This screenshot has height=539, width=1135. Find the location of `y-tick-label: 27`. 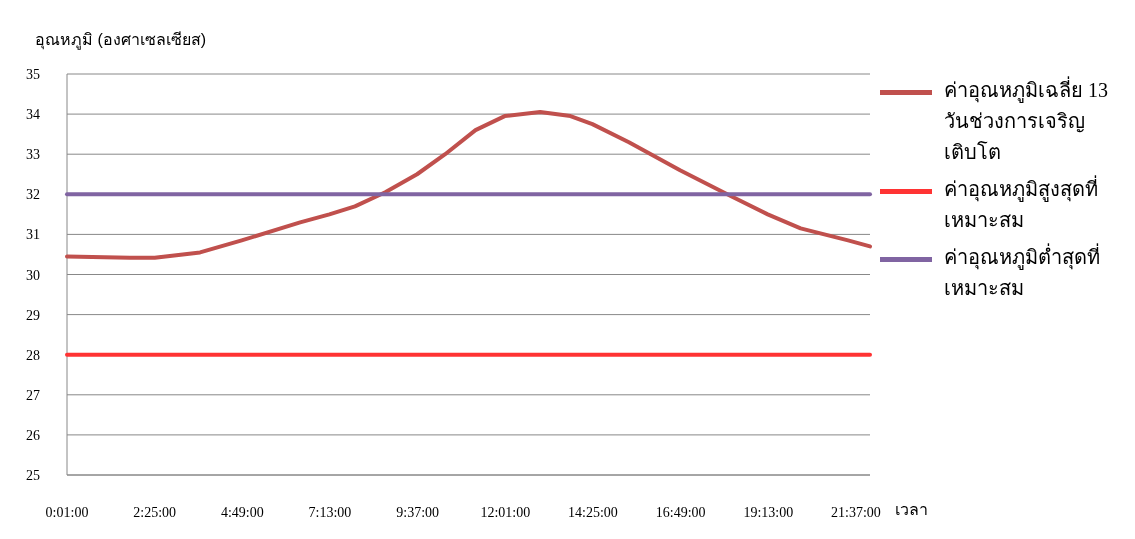

y-tick-label: 27 is located at coordinates (33, 395).